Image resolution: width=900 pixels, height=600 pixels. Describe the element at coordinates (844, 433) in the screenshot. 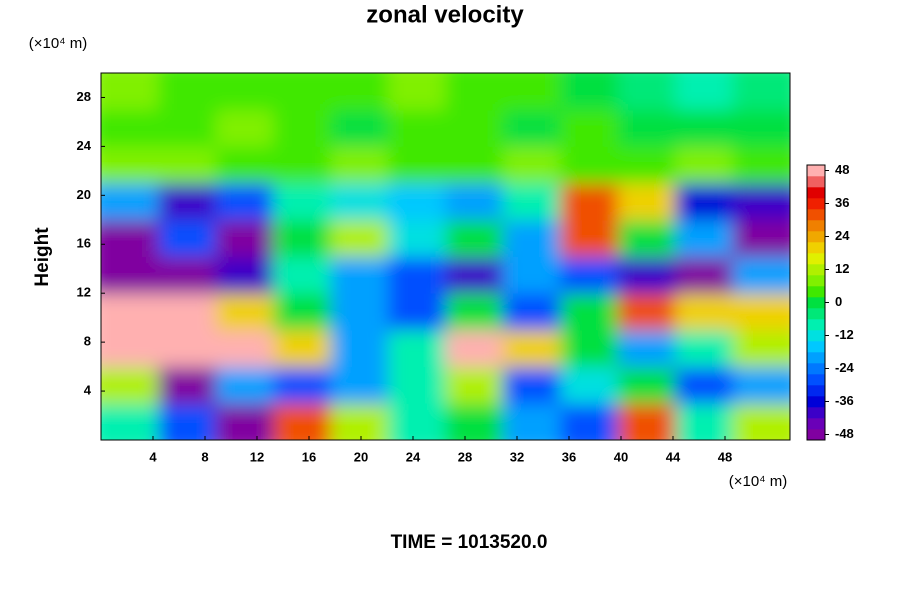

I see `colorbar-tick-label: -48` at that location.